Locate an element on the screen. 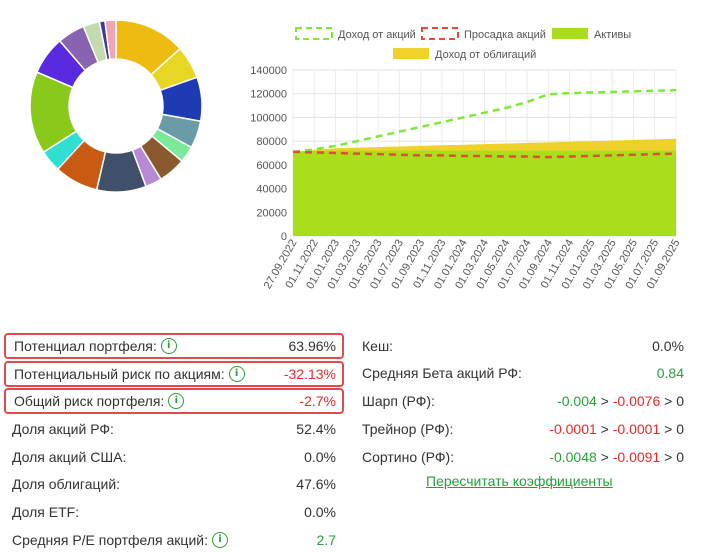  ratio-value: 0.0% is located at coordinates (668, 346).